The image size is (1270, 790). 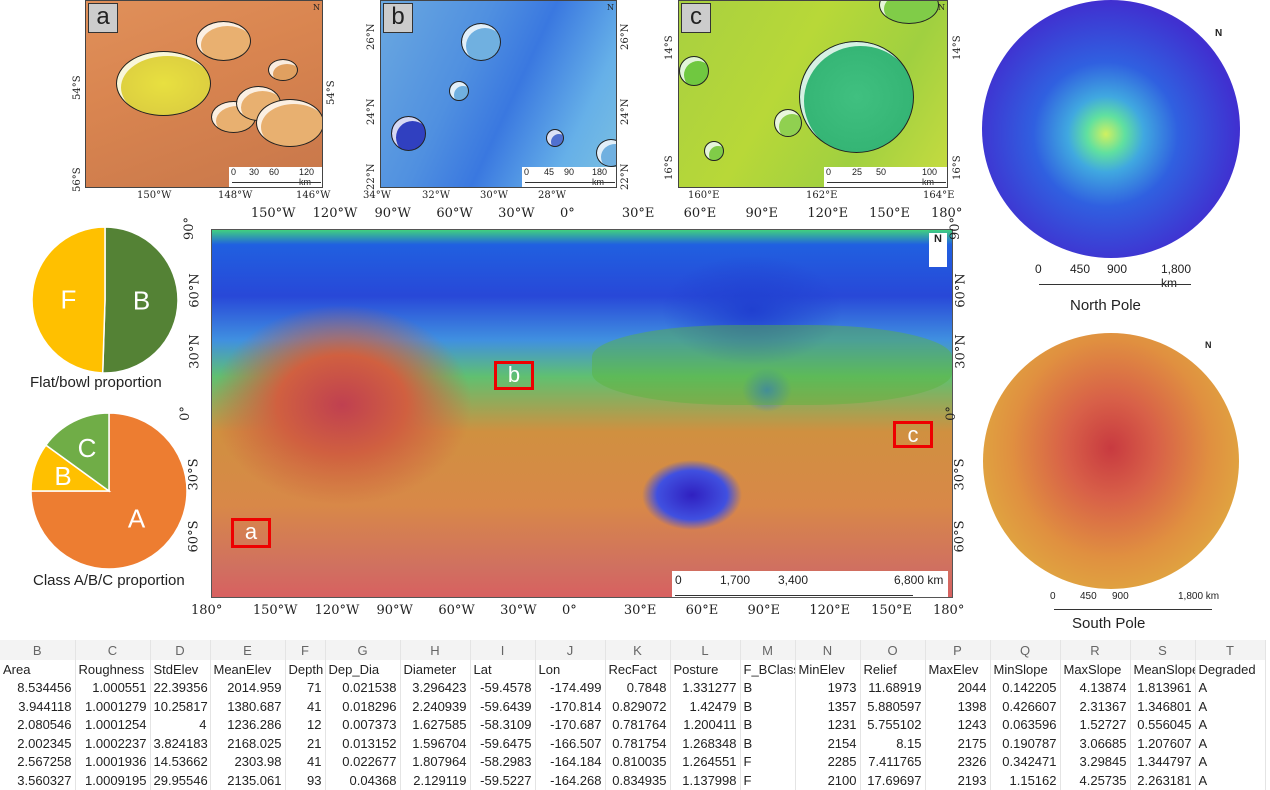 I want to click on table-cell: 1.200411, so click(x=705, y=724).